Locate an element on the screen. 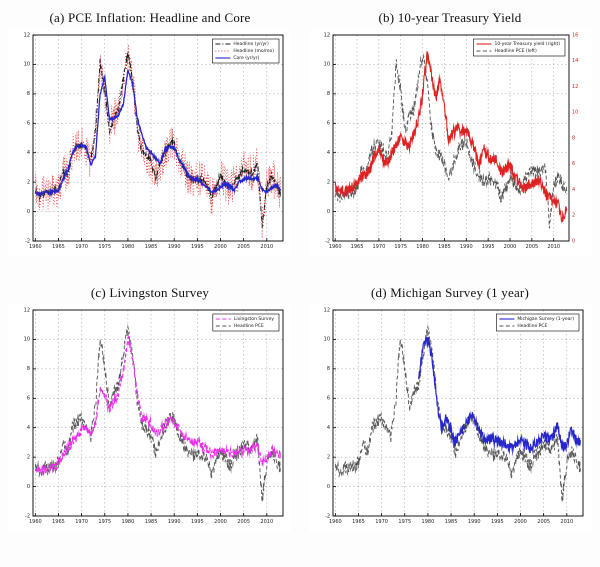  chart-c-title: (c) Livingston Survey is located at coordinates (150, 292).